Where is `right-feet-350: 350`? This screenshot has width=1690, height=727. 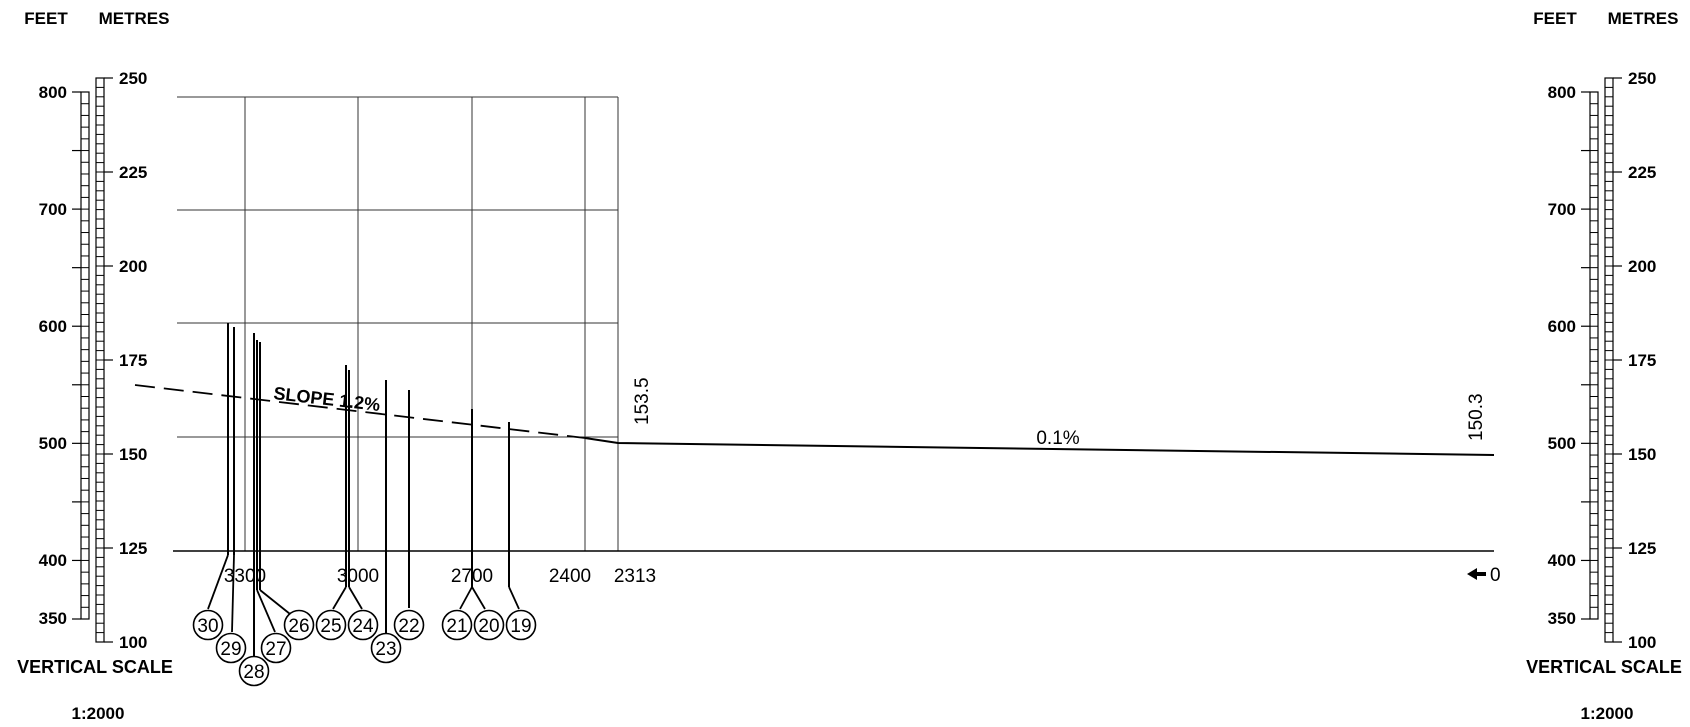 right-feet-350: 350 is located at coordinates (1562, 618).